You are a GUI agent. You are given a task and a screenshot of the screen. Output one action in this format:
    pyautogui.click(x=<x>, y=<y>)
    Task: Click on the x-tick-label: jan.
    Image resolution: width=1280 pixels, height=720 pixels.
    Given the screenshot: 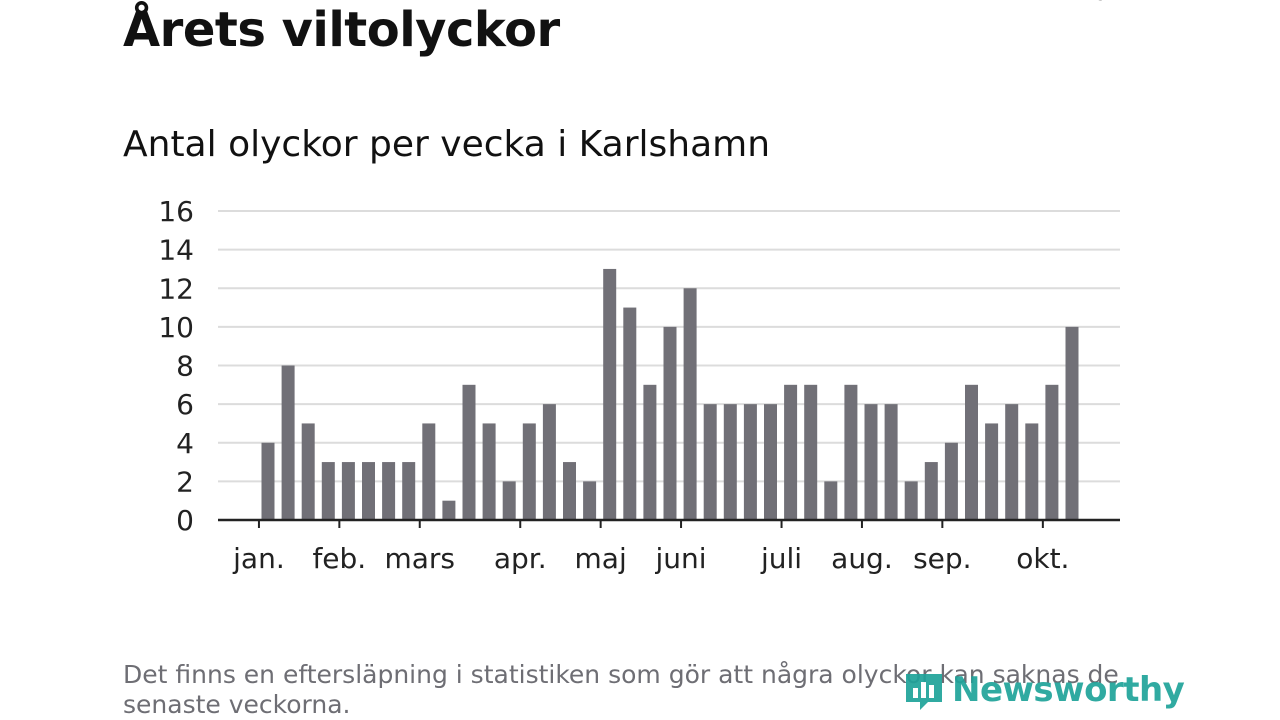 What is the action you would take?
    pyautogui.click(x=258, y=558)
    